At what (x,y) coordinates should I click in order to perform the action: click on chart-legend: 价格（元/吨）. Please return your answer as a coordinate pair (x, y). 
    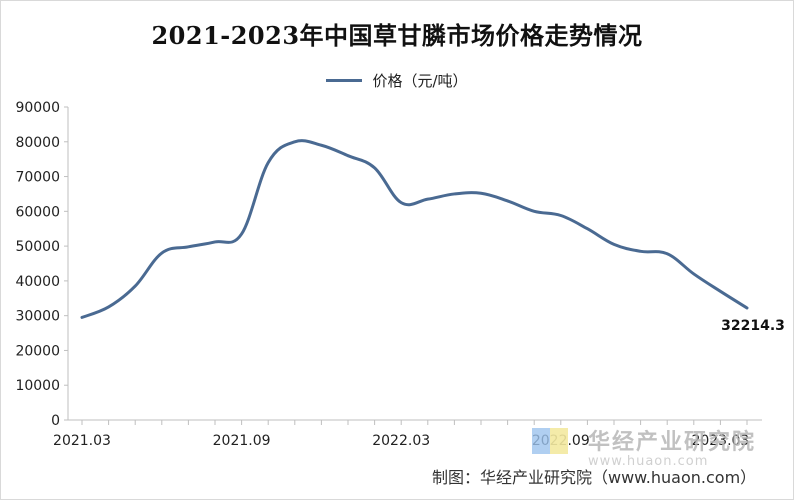
    Looking at the image, I should click on (397, 80).